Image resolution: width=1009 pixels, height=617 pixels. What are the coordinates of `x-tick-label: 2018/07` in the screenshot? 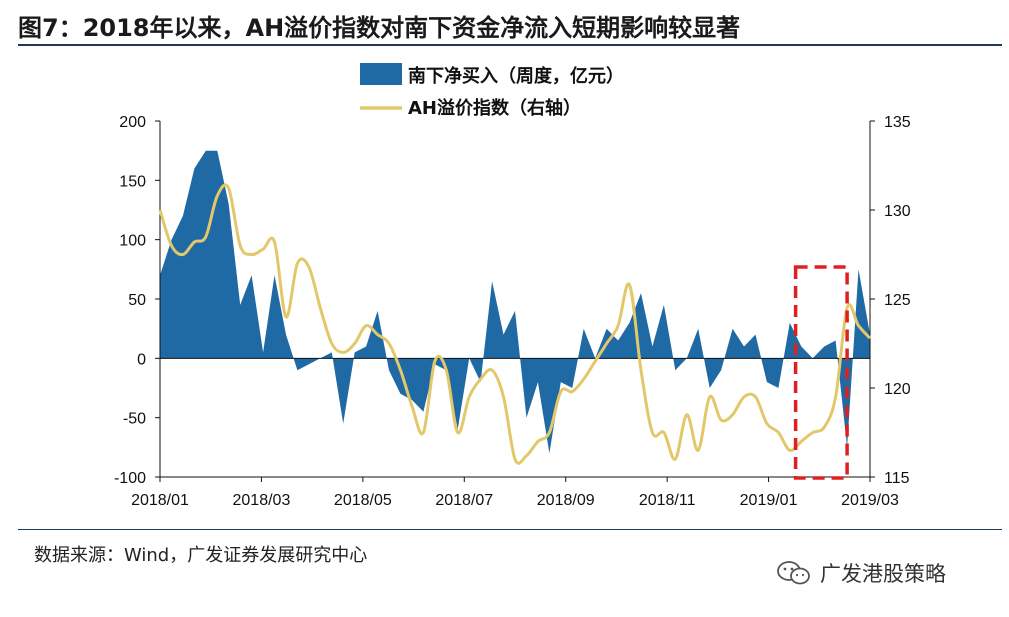 It's located at (464, 500).